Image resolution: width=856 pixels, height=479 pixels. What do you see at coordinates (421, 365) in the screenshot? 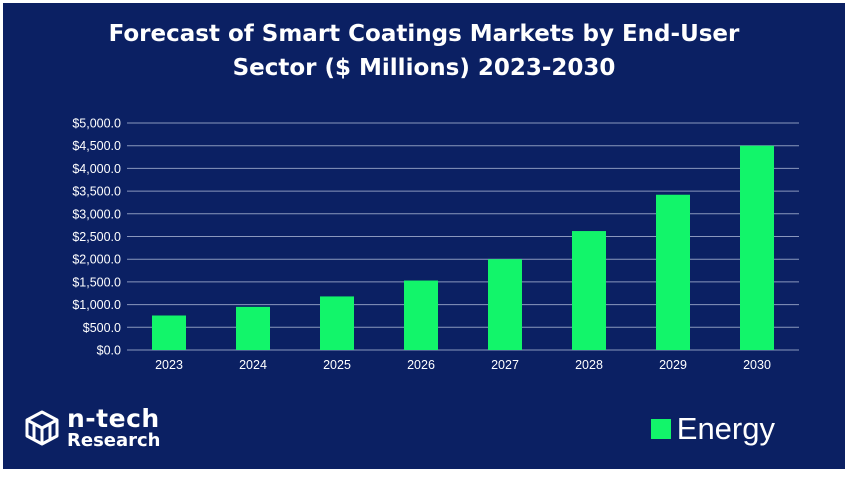
I see `x-tick-label: 2026` at bounding box center [421, 365].